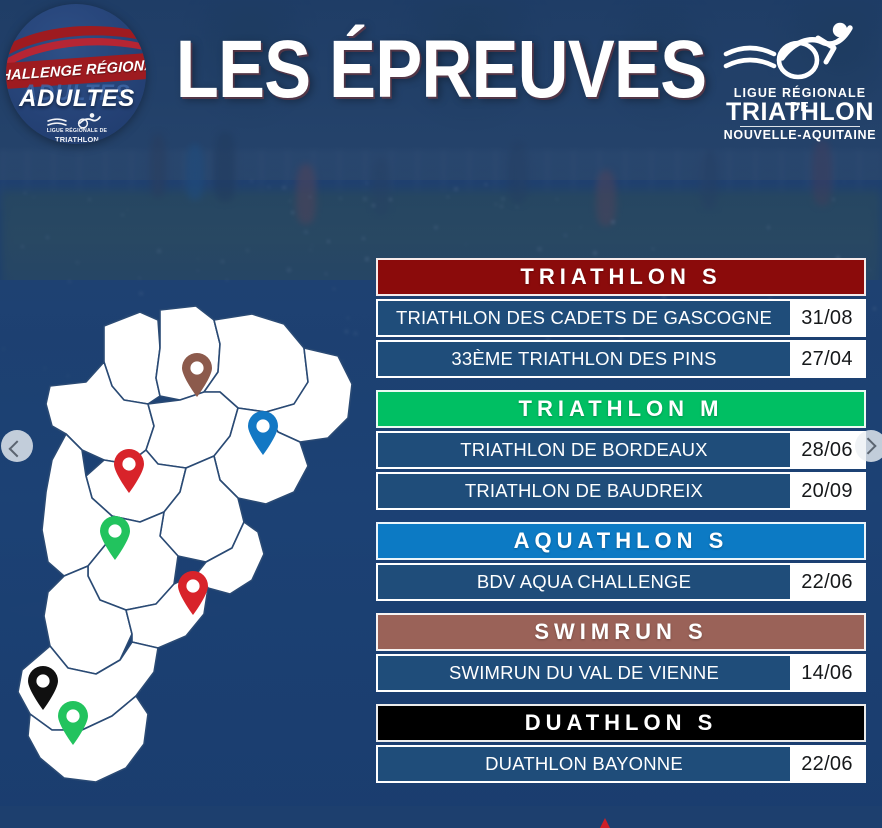 This screenshot has width=882, height=828. I want to click on event-date: 14/06, so click(827, 673).